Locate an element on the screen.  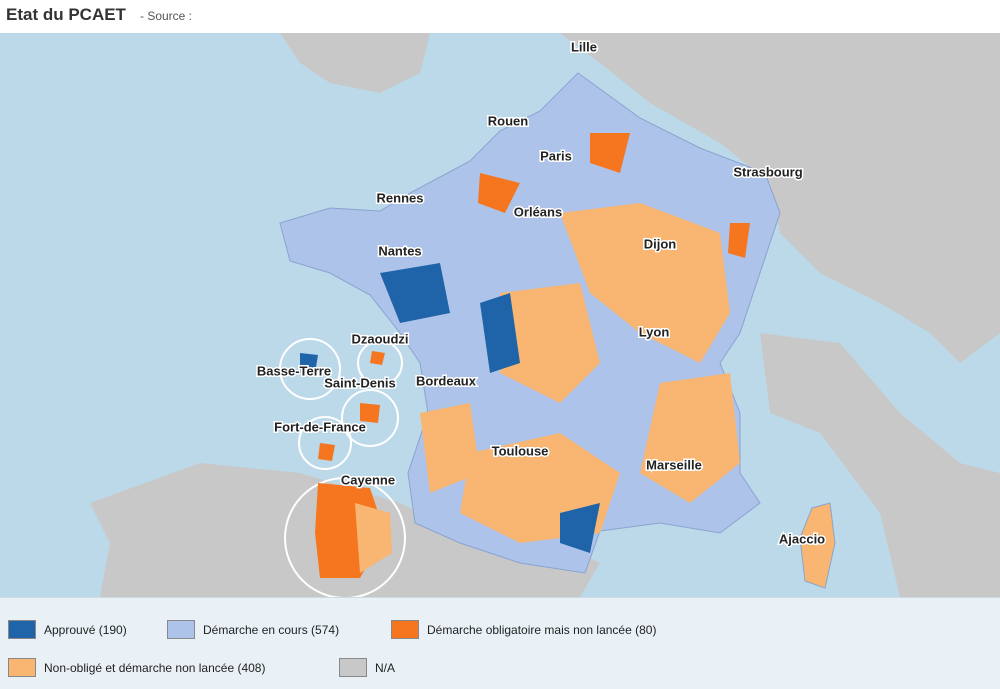
city-label: Paris is located at coordinates (556, 155).